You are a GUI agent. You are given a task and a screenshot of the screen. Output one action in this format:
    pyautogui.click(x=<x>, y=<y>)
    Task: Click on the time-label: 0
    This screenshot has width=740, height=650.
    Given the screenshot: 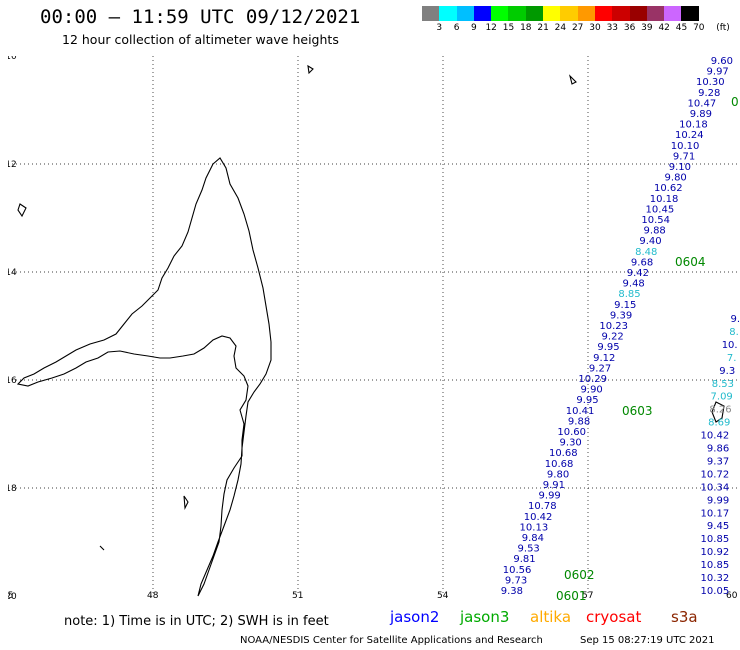 What is the action you would take?
    pyautogui.click(x=735, y=102)
    